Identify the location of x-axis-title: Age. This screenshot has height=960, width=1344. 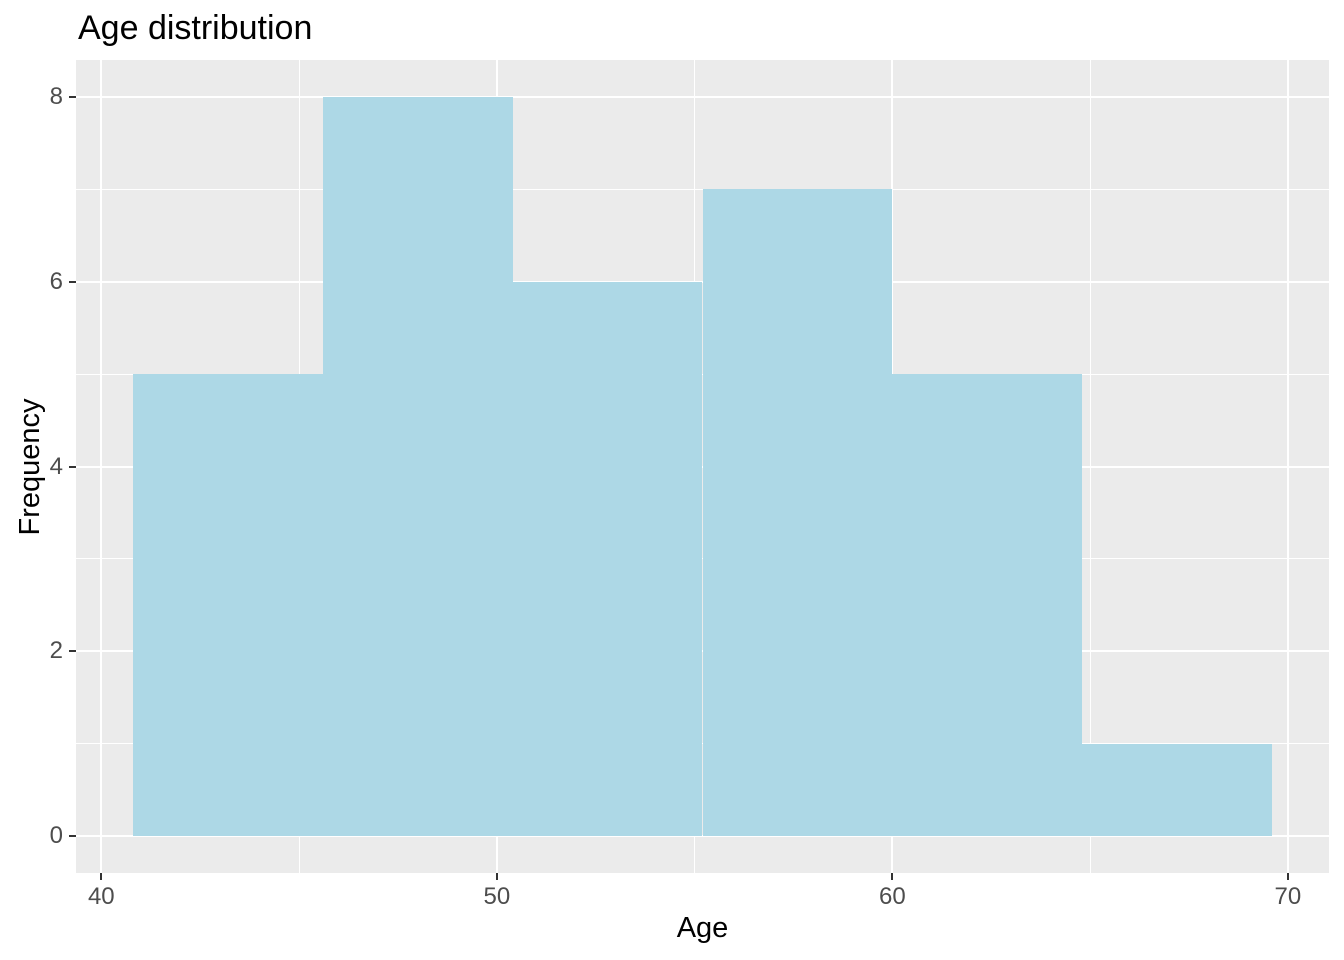
(702, 928).